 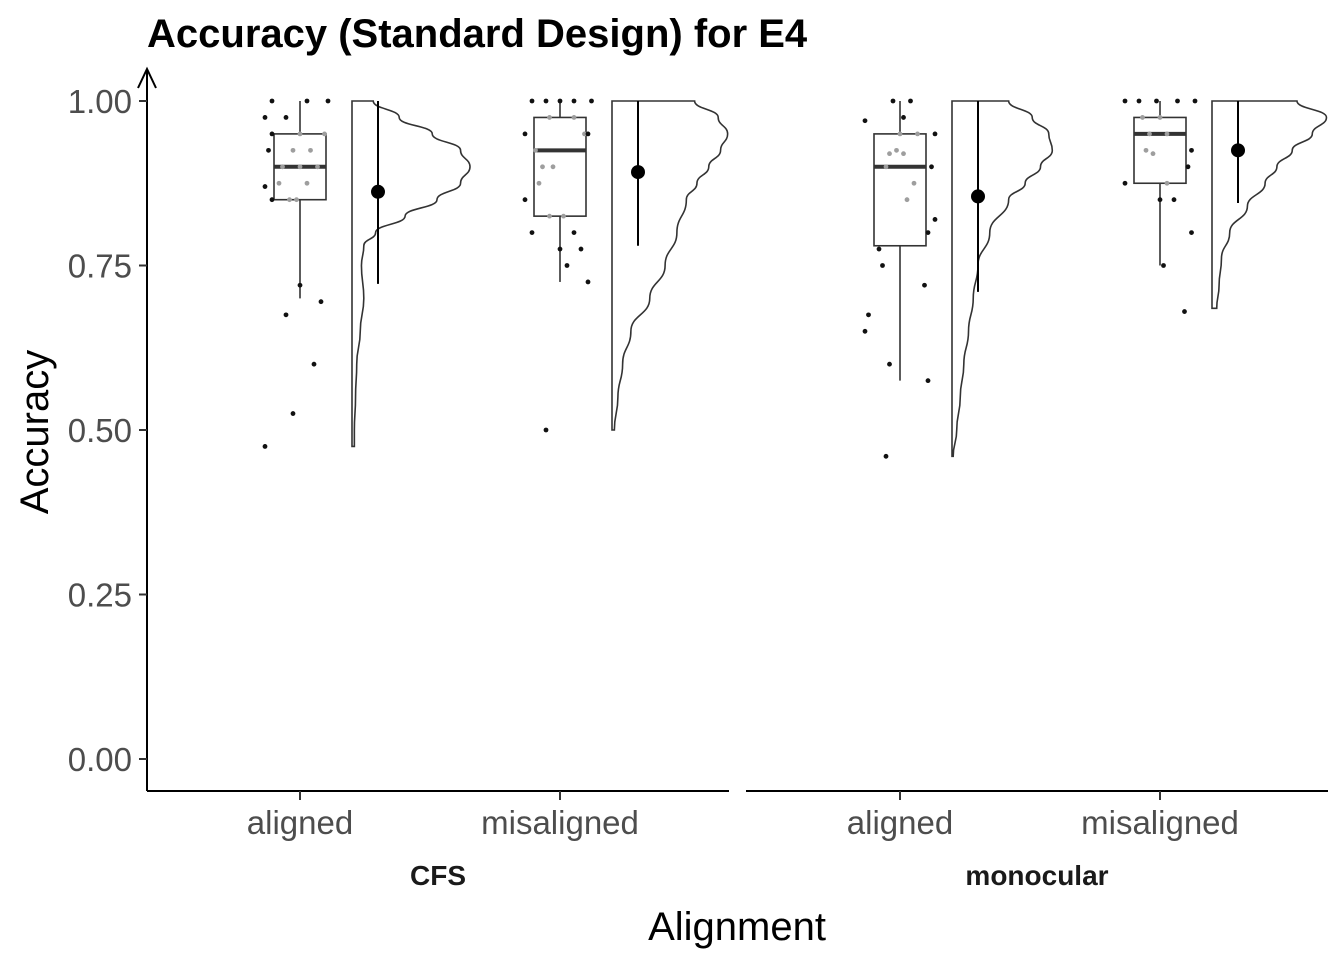 What do you see at coordinates (35, 432) in the screenshot?
I see `y-axis-title: Accuracy` at bounding box center [35, 432].